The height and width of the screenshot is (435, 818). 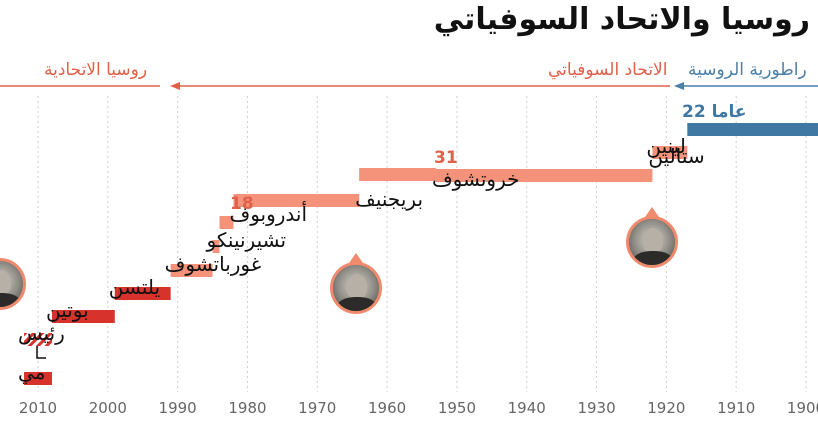 I want to click on x-tick-label: 1940, so click(x=527, y=408).